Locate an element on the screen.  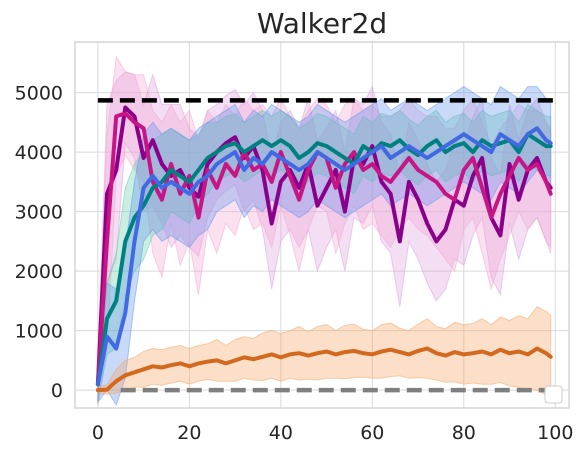
x-tick-label: 60 is located at coordinates (372, 433).